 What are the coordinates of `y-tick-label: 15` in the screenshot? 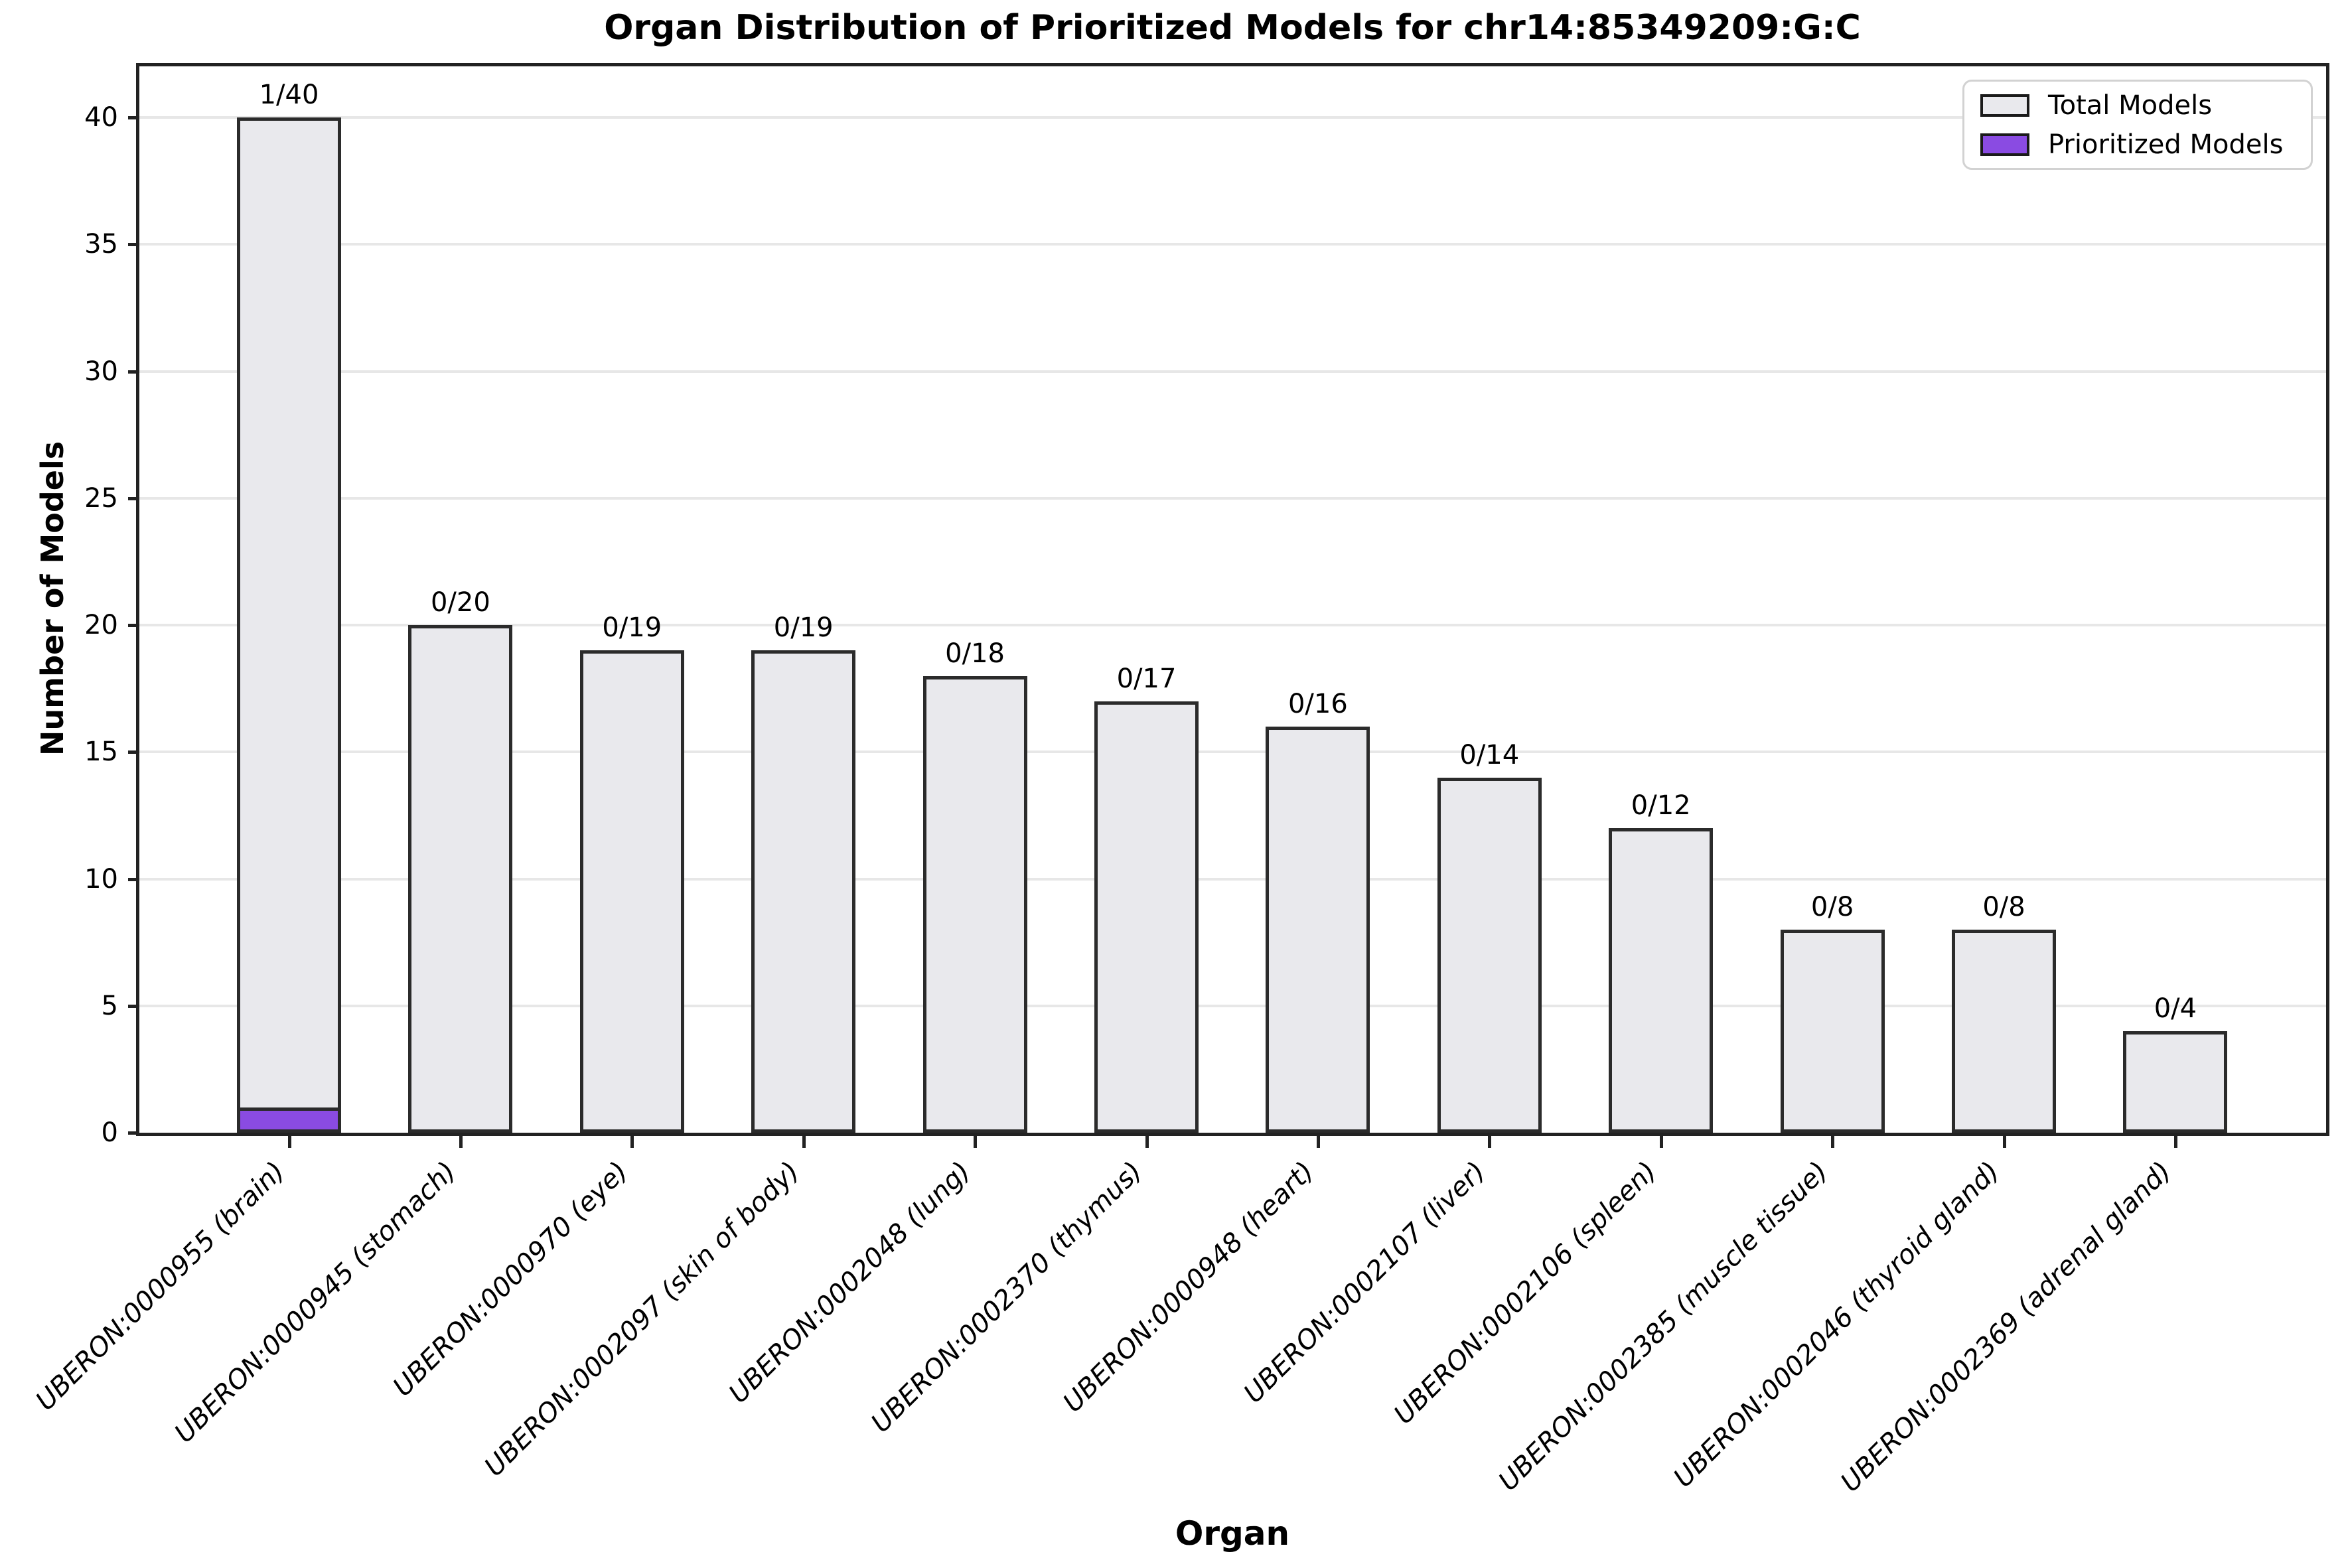 It's located at (101, 752).